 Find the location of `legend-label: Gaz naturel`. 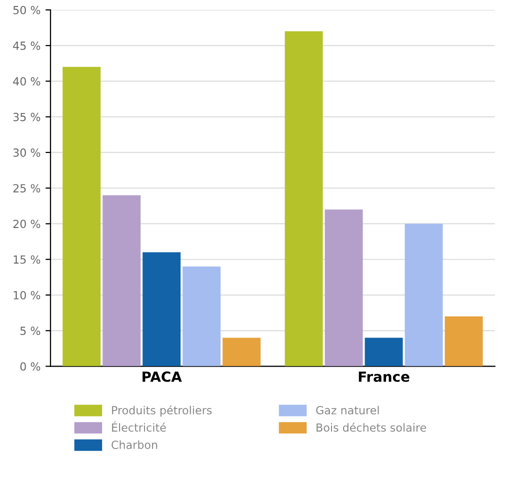

legend-label: Gaz naturel is located at coordinates (347, 410).